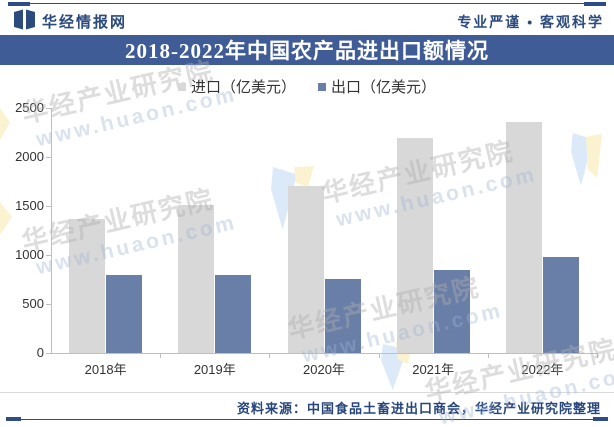  I want to click on x-axis-label: 2020年, so click(324, 369).